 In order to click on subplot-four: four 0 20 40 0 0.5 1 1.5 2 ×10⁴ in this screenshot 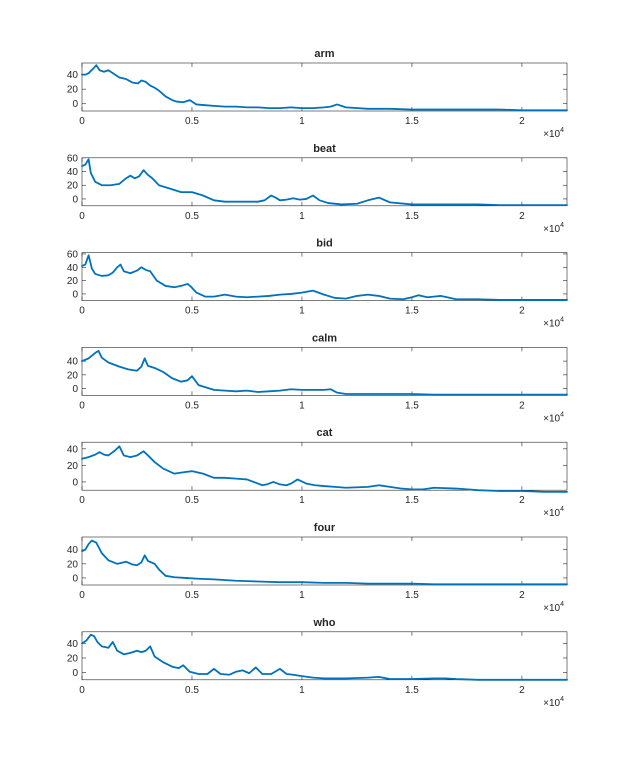, I will do `click(317, 568)`.